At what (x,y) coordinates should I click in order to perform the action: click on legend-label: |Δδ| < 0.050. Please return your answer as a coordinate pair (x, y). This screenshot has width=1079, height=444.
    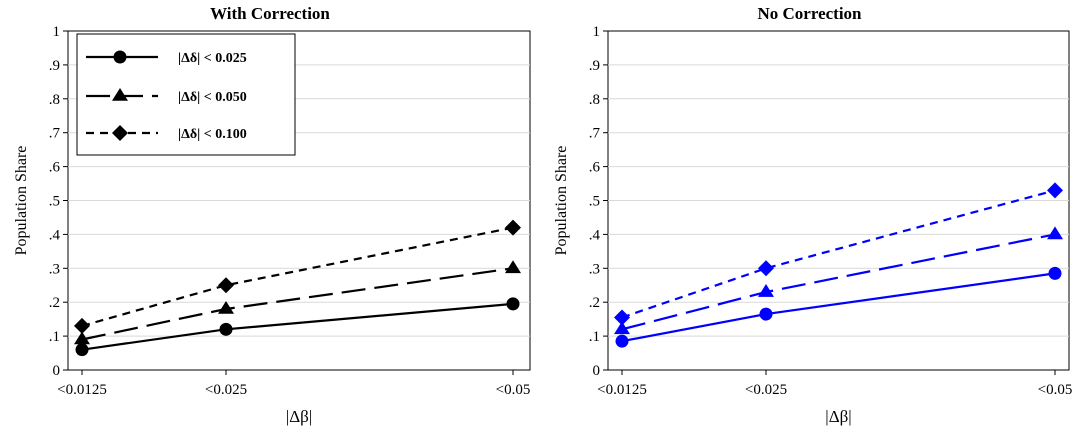
    Looking at the image, I should click on (212, 97).